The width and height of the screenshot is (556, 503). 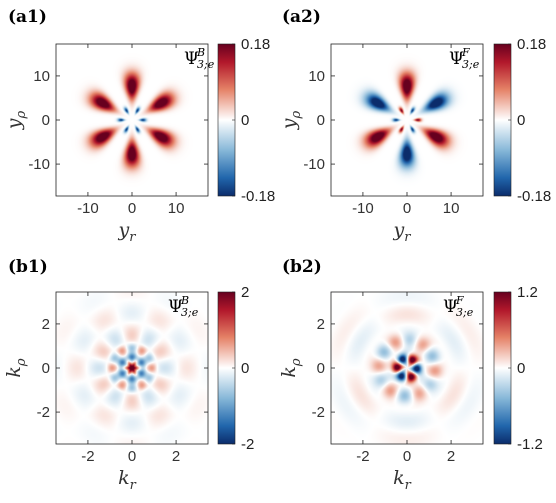 What do you see at coordinates (530, 444) in the screenshot?
I see `colorbar-tick-label: -1.2` at bounding box center [530, 444].